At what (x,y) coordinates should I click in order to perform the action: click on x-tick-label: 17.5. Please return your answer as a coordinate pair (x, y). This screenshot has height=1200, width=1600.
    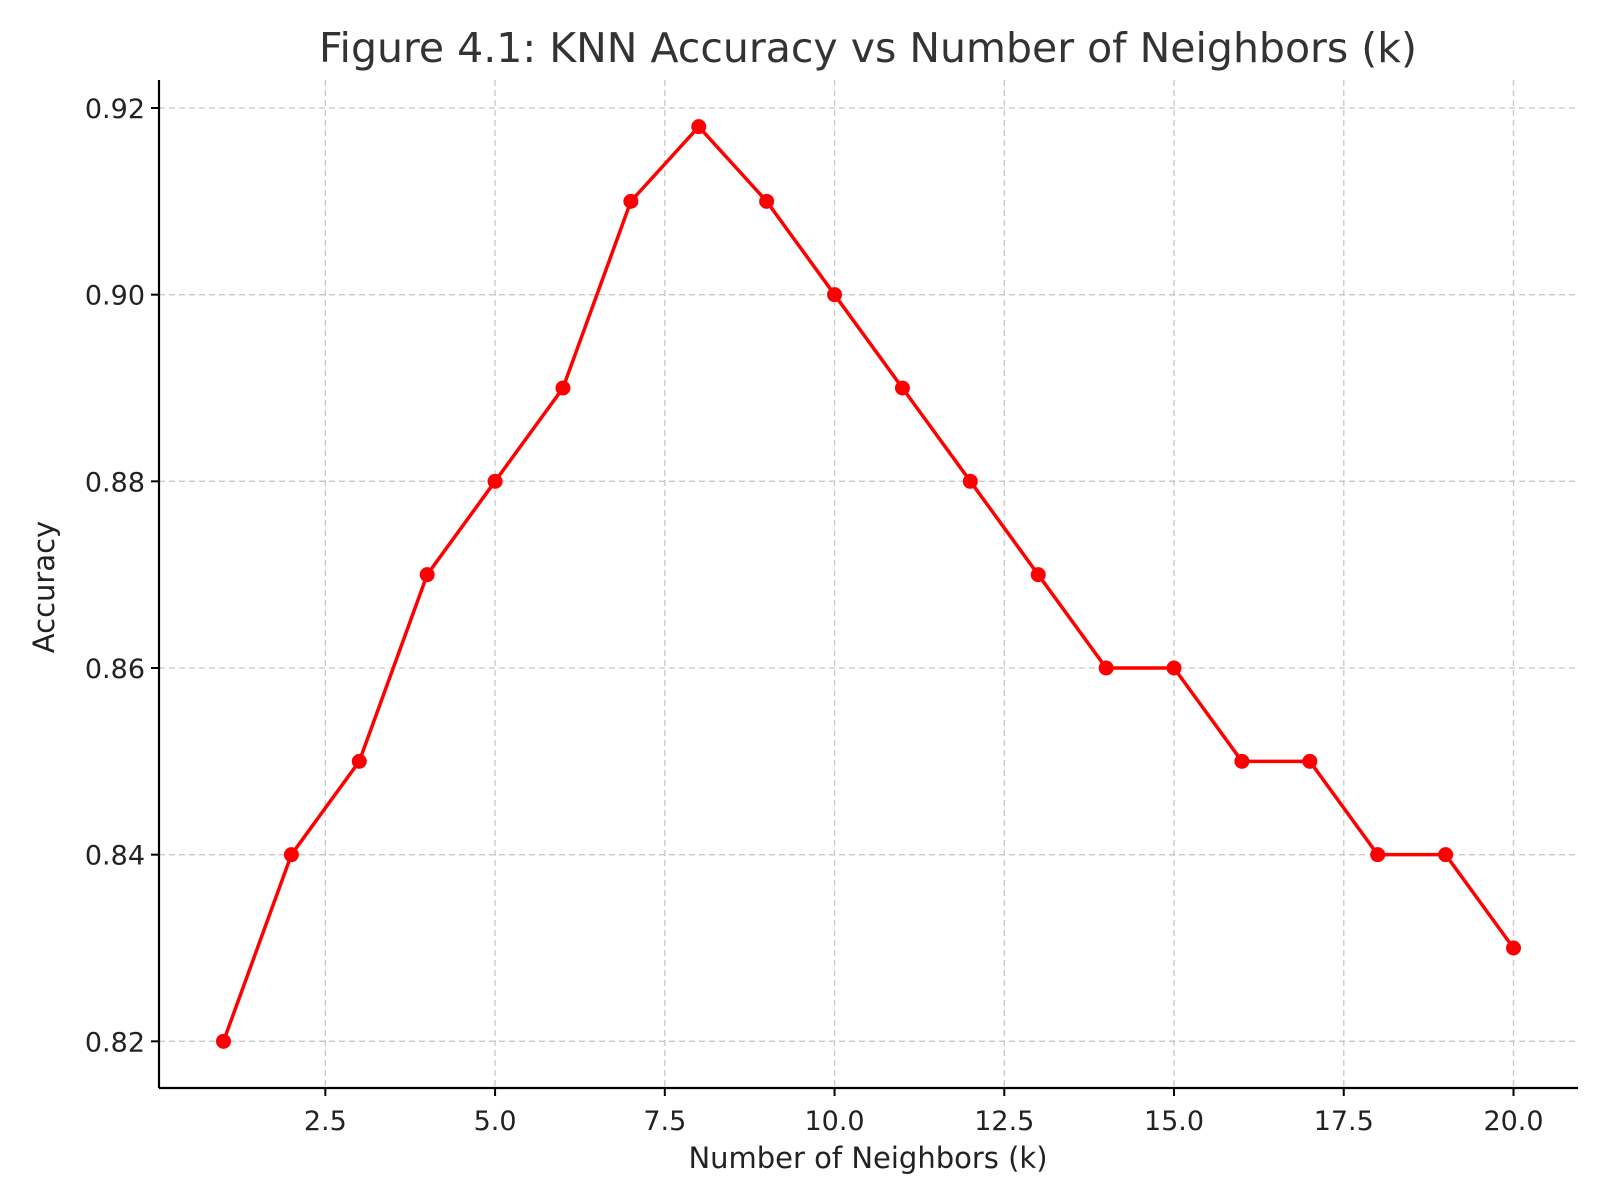
    Looking at the image, I should click on (1344, 1121).